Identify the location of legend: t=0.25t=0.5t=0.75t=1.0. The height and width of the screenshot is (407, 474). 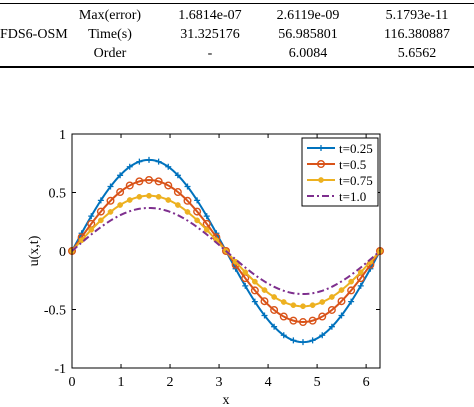
(340, 172).